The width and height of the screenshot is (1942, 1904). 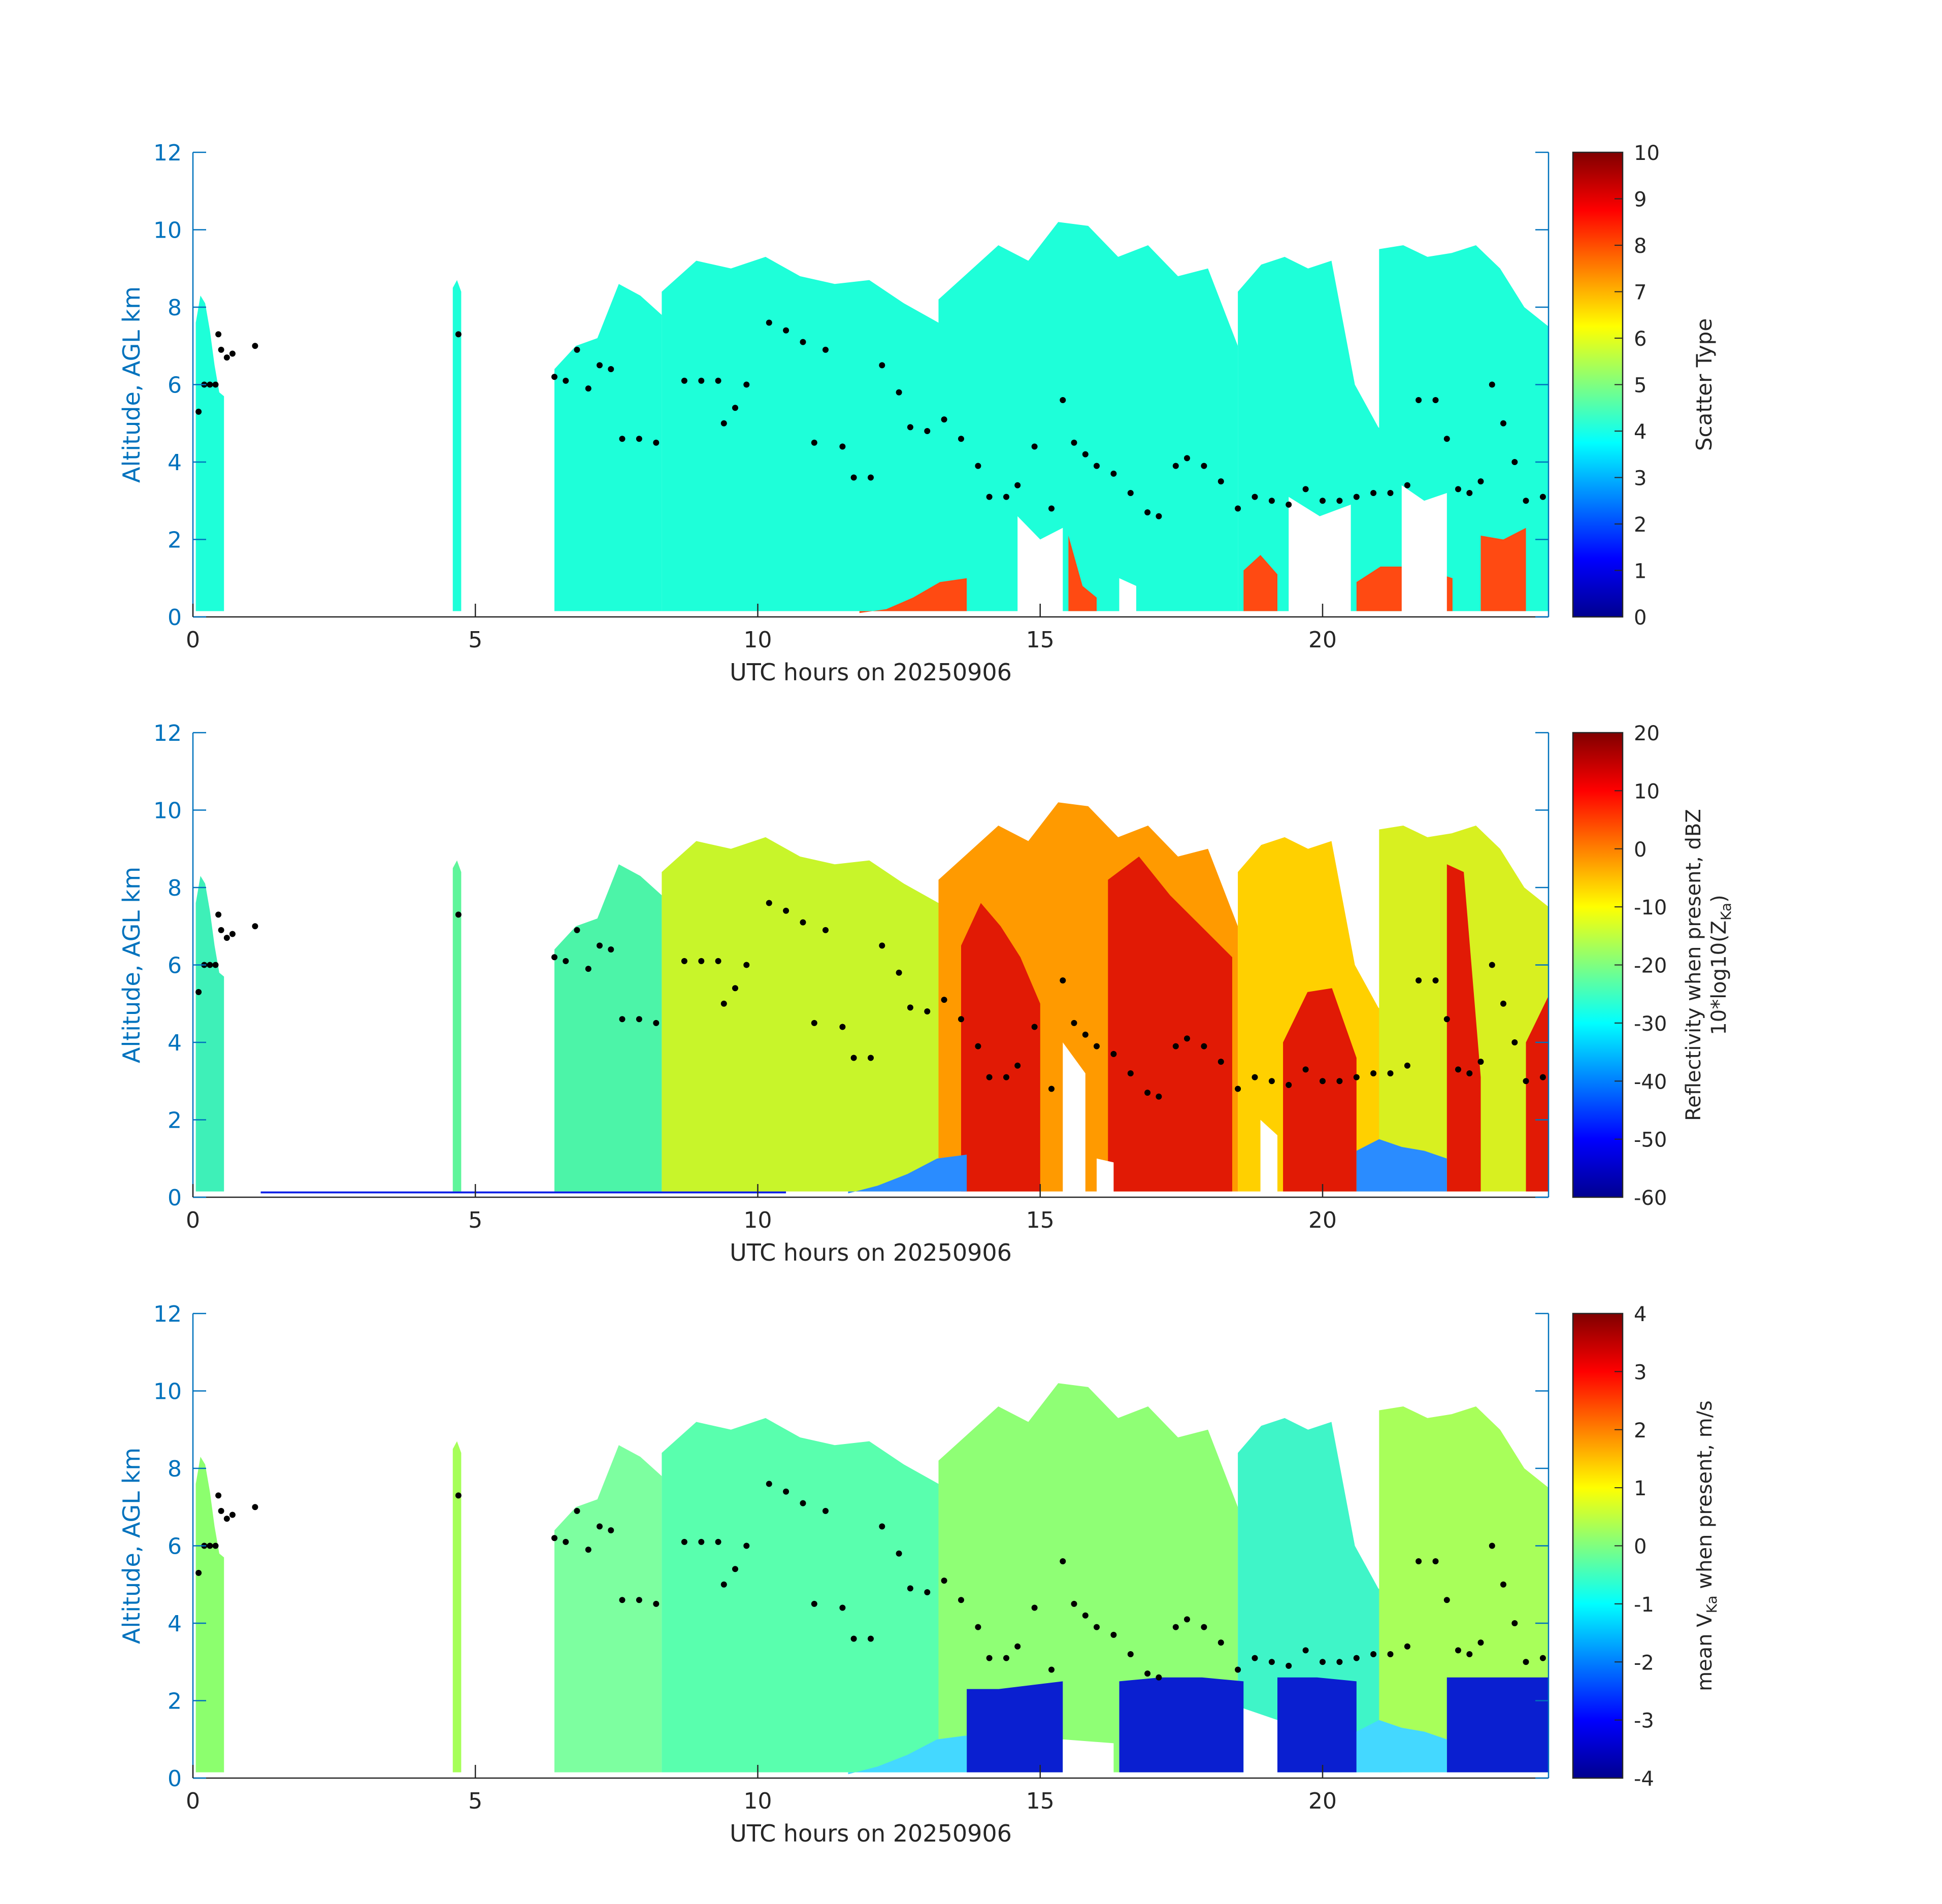 What do you see at coordinates (1644, 1722) in the screenshot?
I see `colorbar-tick-label: -3` at bounding box center [1644, 1722].